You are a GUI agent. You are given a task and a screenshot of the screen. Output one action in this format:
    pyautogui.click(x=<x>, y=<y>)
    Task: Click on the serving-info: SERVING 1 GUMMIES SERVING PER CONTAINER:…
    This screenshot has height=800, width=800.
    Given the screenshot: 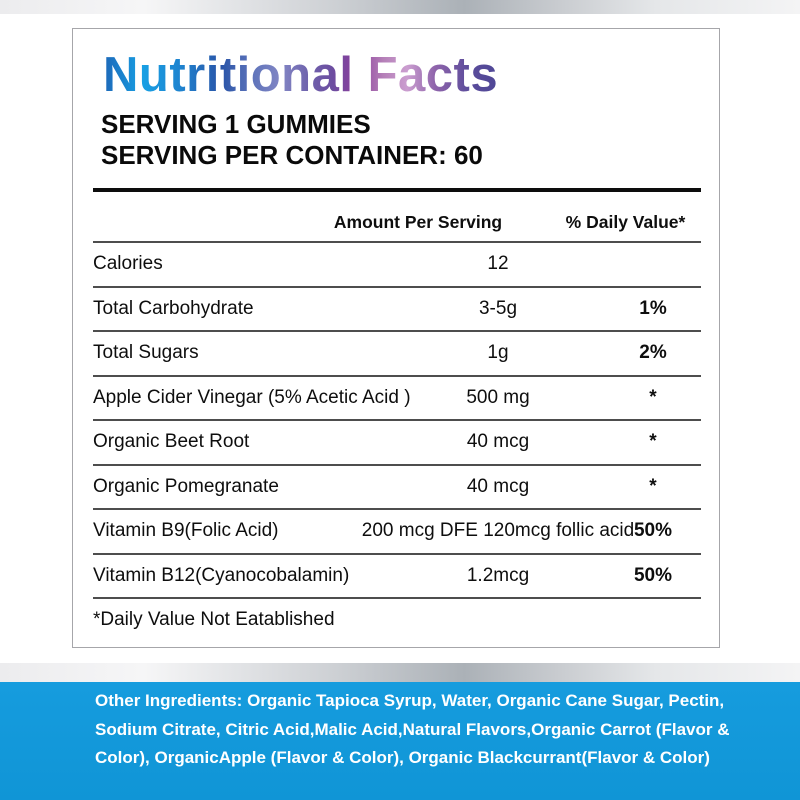 What is the action you would take?
    pyautogui.click(x=292, y=140)
    